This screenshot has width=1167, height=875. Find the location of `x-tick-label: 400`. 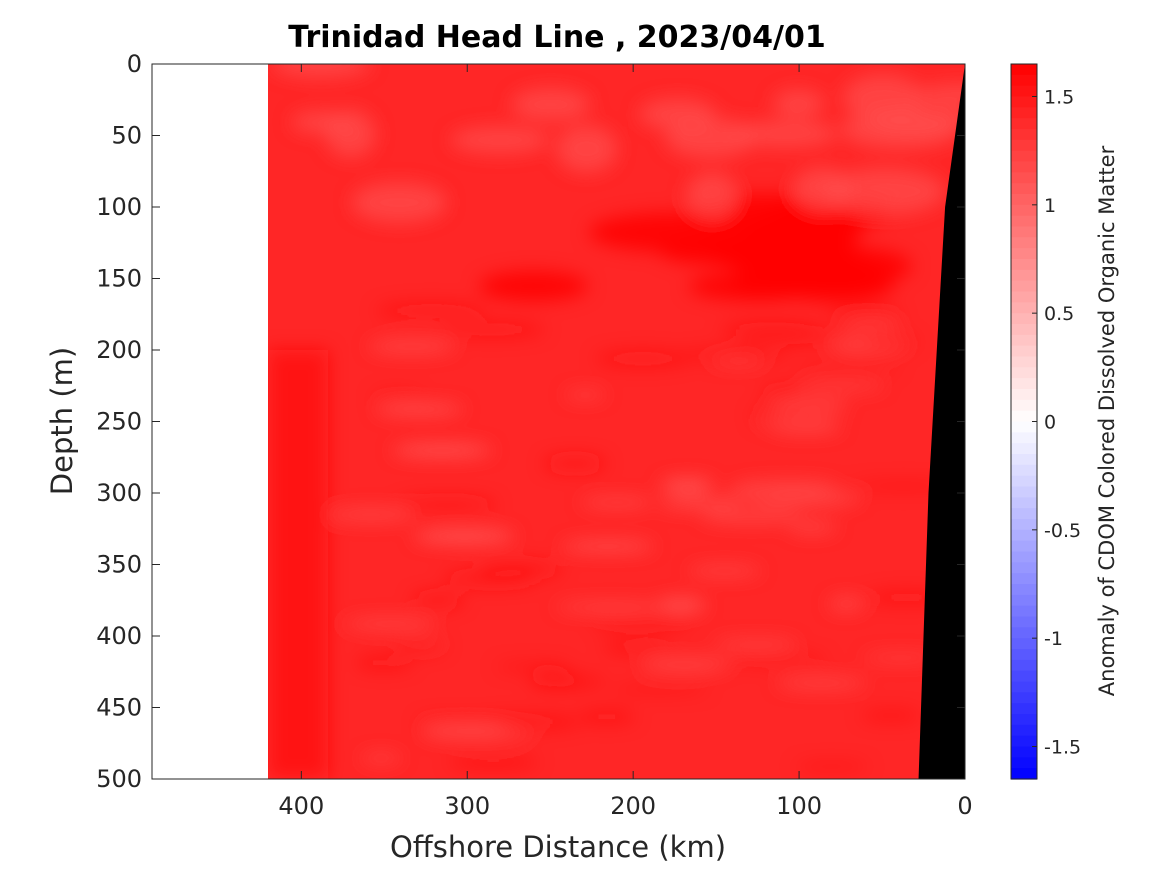

x-tick-label: 400 is located at coordinates (301, 806).